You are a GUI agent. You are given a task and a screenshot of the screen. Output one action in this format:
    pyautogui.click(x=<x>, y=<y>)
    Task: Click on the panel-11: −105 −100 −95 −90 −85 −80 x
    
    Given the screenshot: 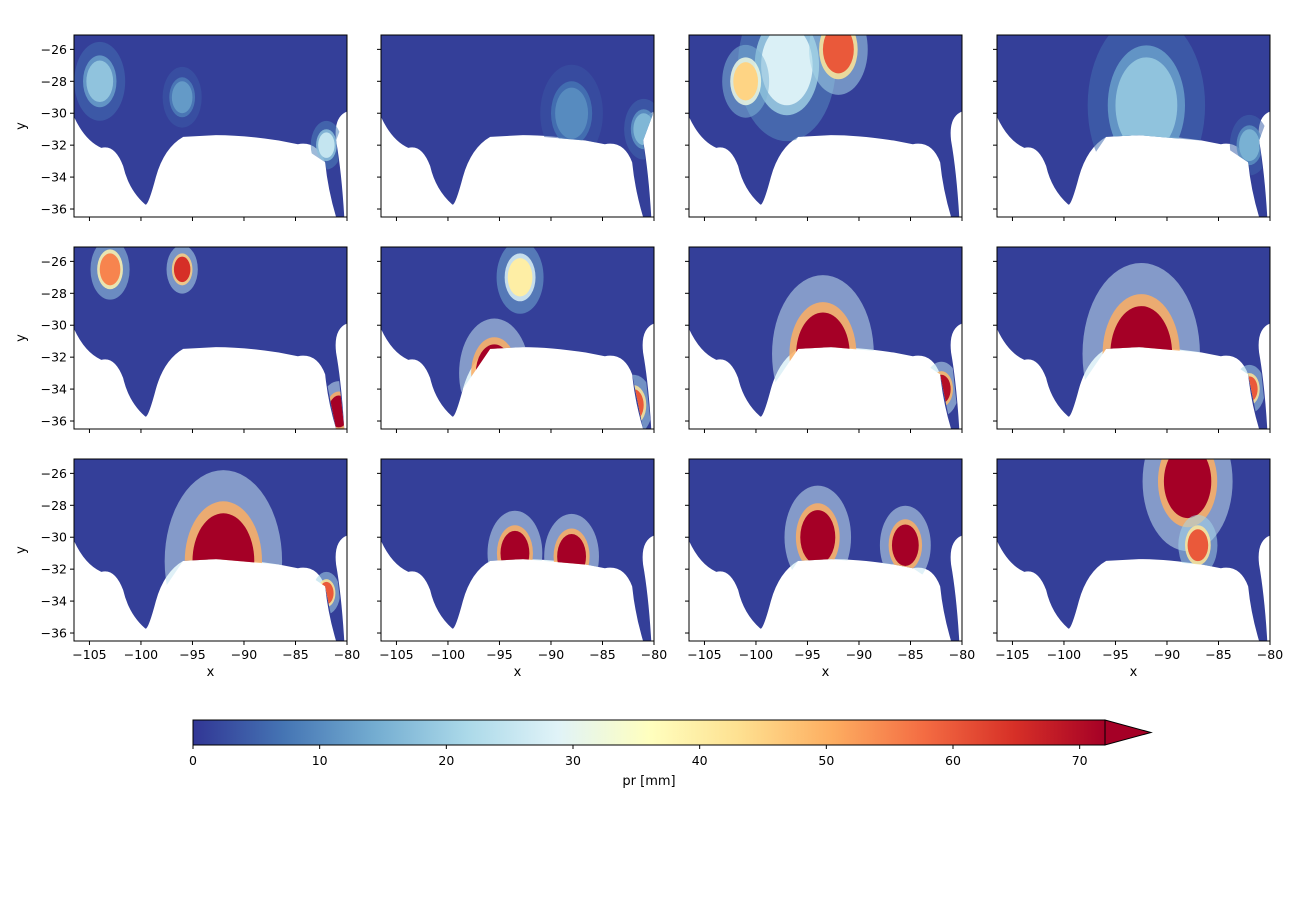 What is the action you would take?
    pyautogui.click(x=830, y=569)
    